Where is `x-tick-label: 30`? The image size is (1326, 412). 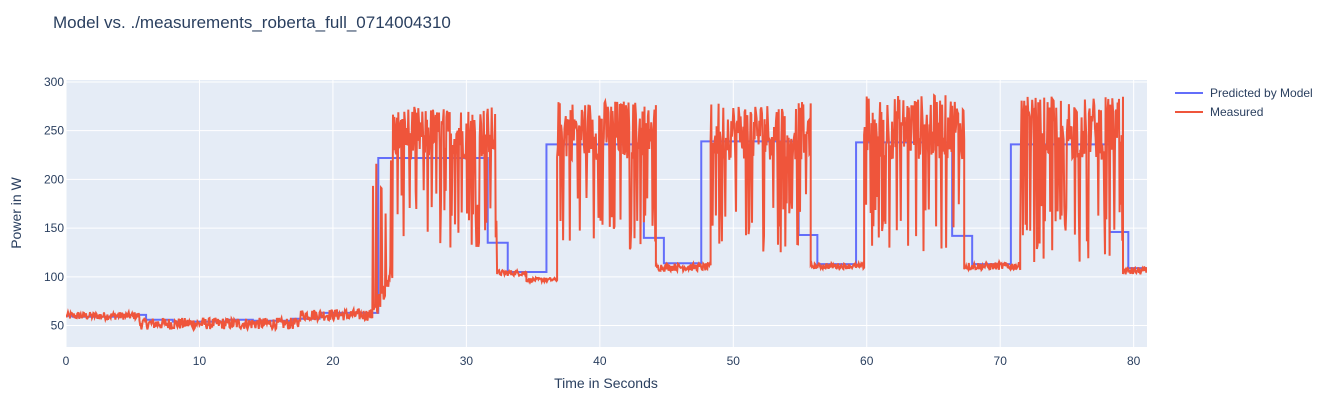 x-tick-label: 30 is located at coordinates (467, 361).